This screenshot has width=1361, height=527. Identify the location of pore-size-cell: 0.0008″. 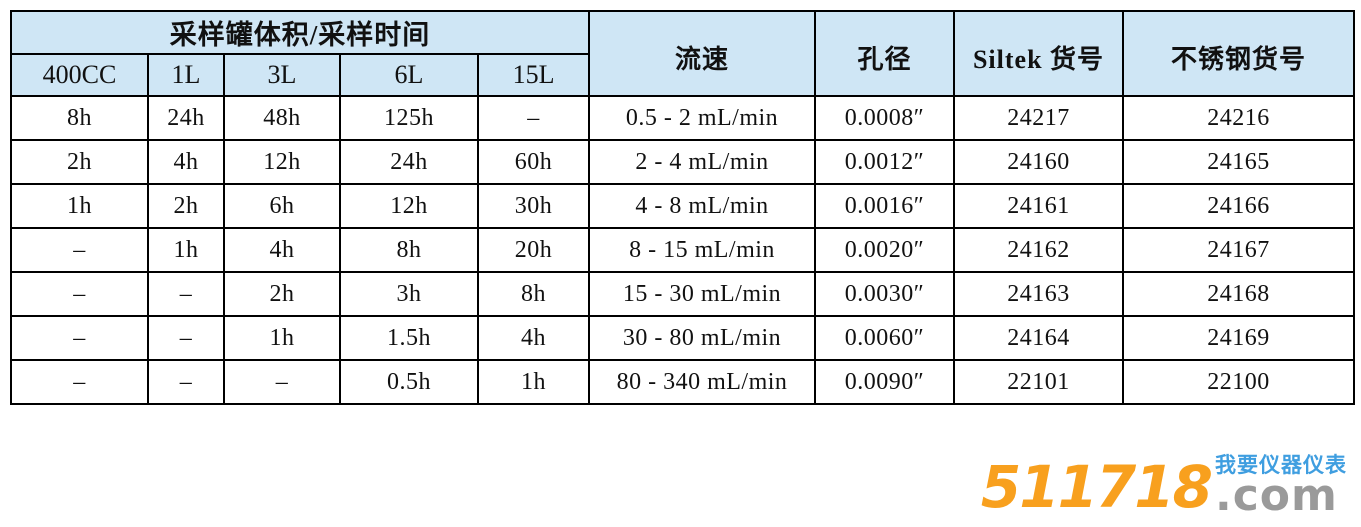
(885, 118).